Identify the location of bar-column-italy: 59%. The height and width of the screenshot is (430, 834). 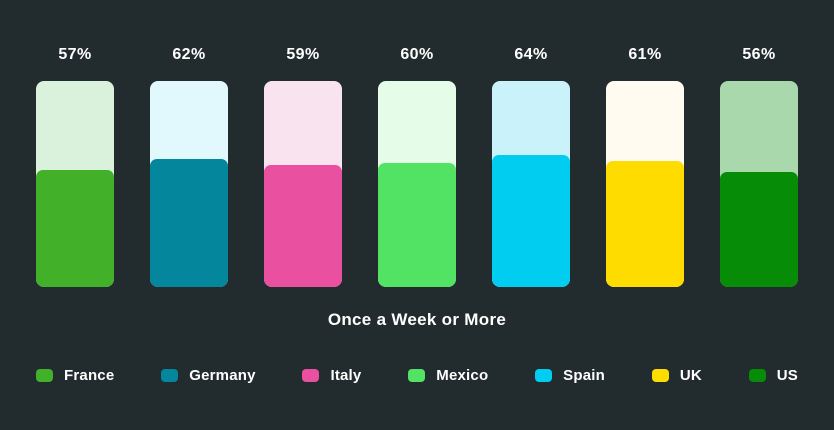
(303, 165).